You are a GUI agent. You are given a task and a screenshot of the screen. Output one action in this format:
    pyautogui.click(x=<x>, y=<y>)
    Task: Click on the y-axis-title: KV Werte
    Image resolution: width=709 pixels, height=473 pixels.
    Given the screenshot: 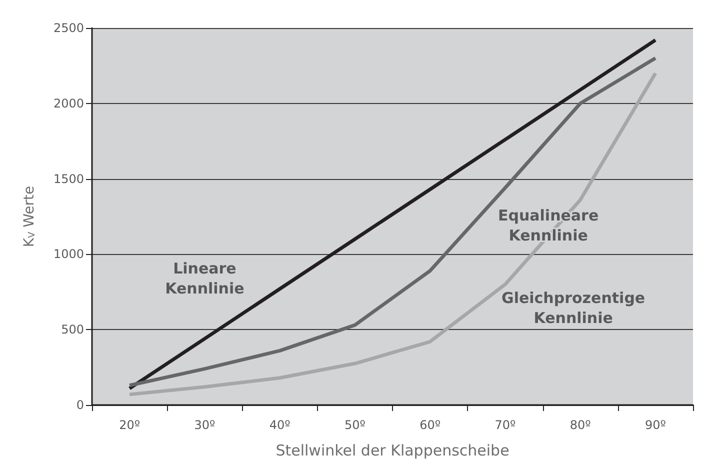 What is the action you would take?
    pyautogui.click(x=30, y=217)
    